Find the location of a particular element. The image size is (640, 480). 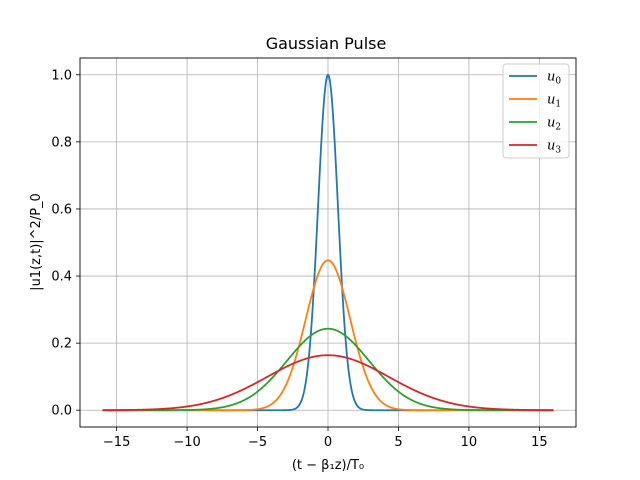

y-axis-label: |u1(z,t)|^2/P_0 is located at coordinates (36, 242).